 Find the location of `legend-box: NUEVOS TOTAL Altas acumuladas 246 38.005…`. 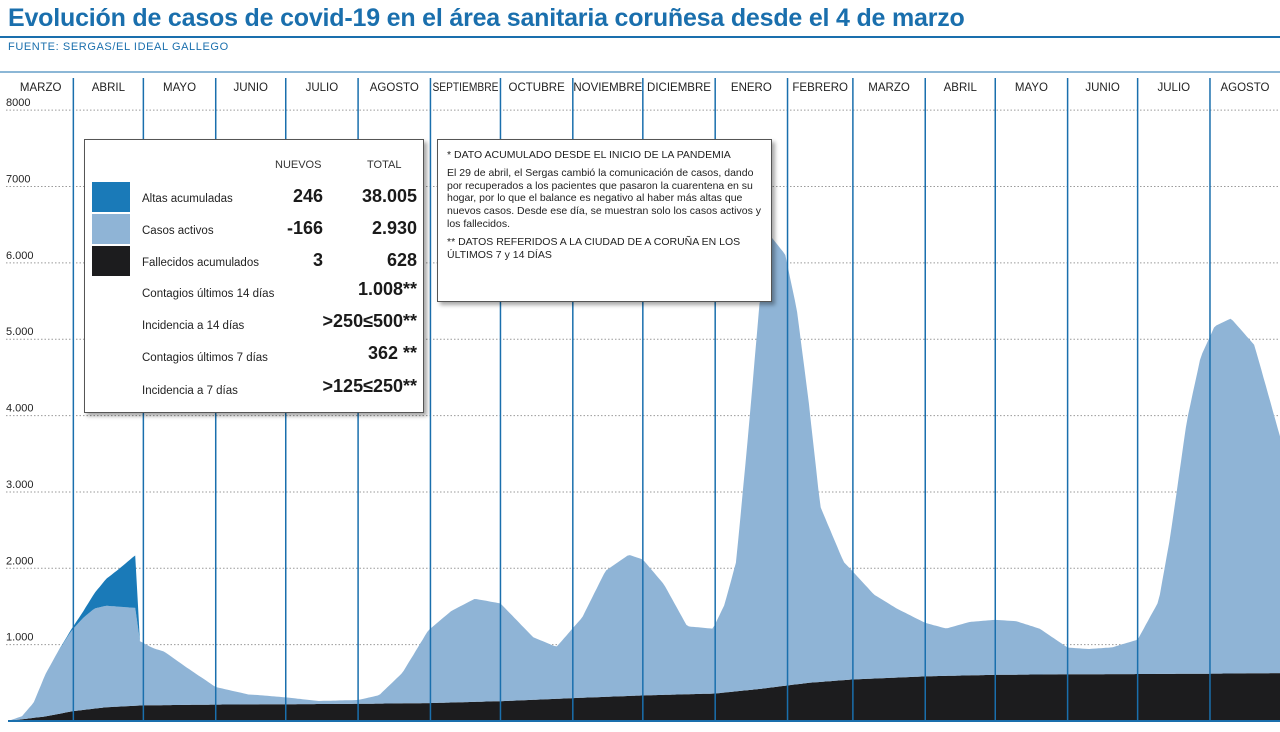

legend-box: NUEVOS TOTAL Altas acumuladas 246 38.005… is located at coordinates (254, 276).